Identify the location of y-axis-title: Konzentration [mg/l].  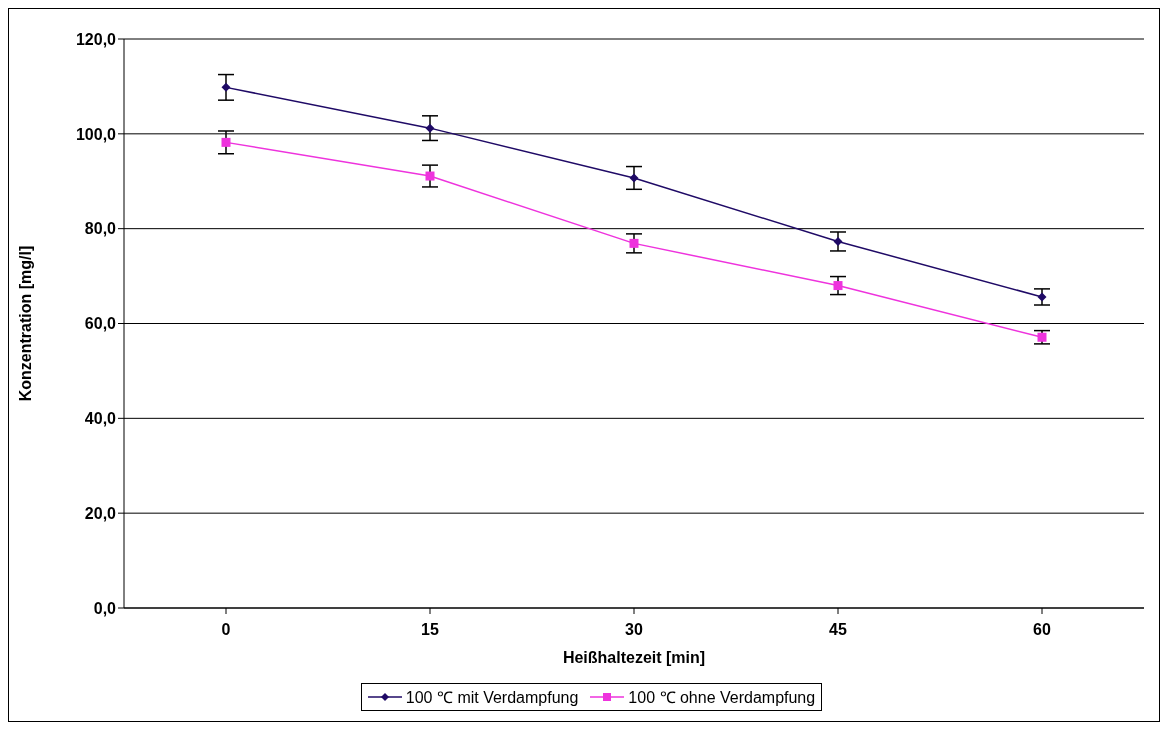
(25, 323).